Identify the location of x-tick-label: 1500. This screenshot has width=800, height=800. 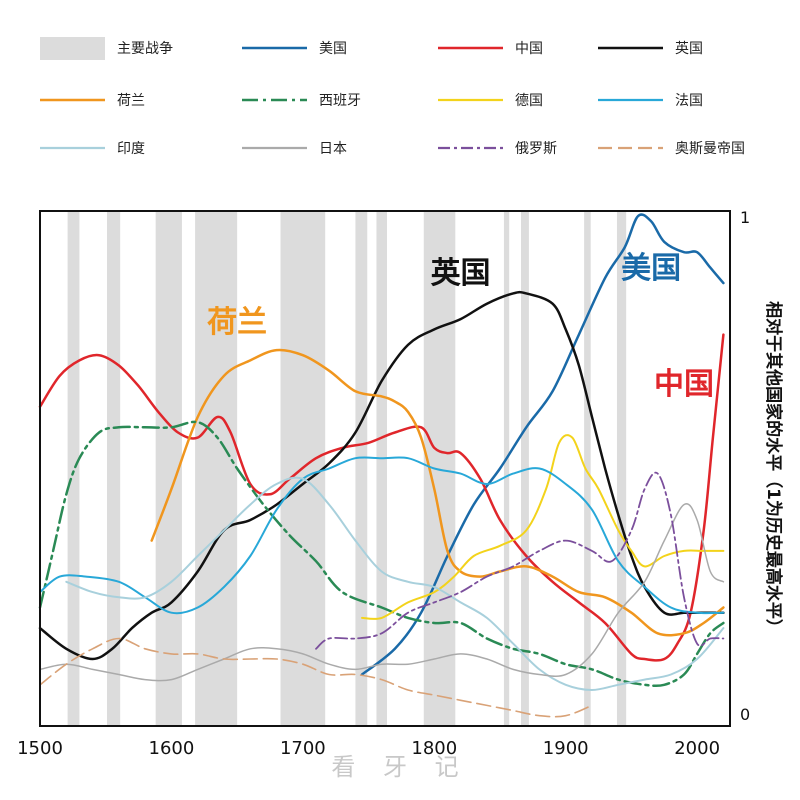
(40, 748).